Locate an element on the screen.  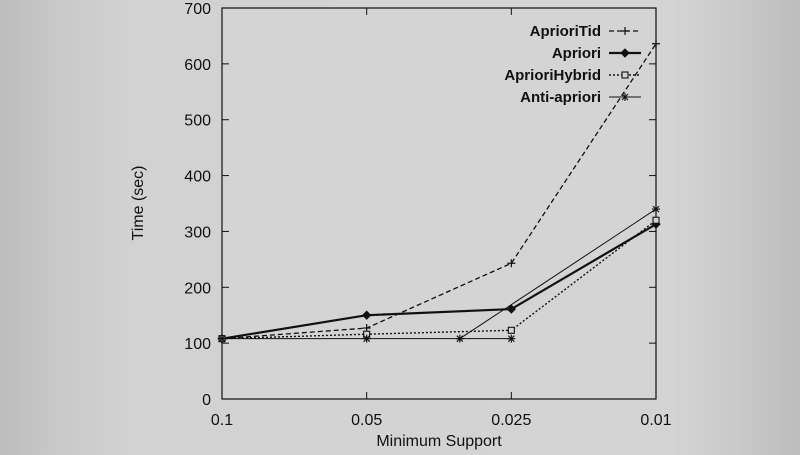
y-axis-title: Time (sec) is located at coordinates (138, 203).